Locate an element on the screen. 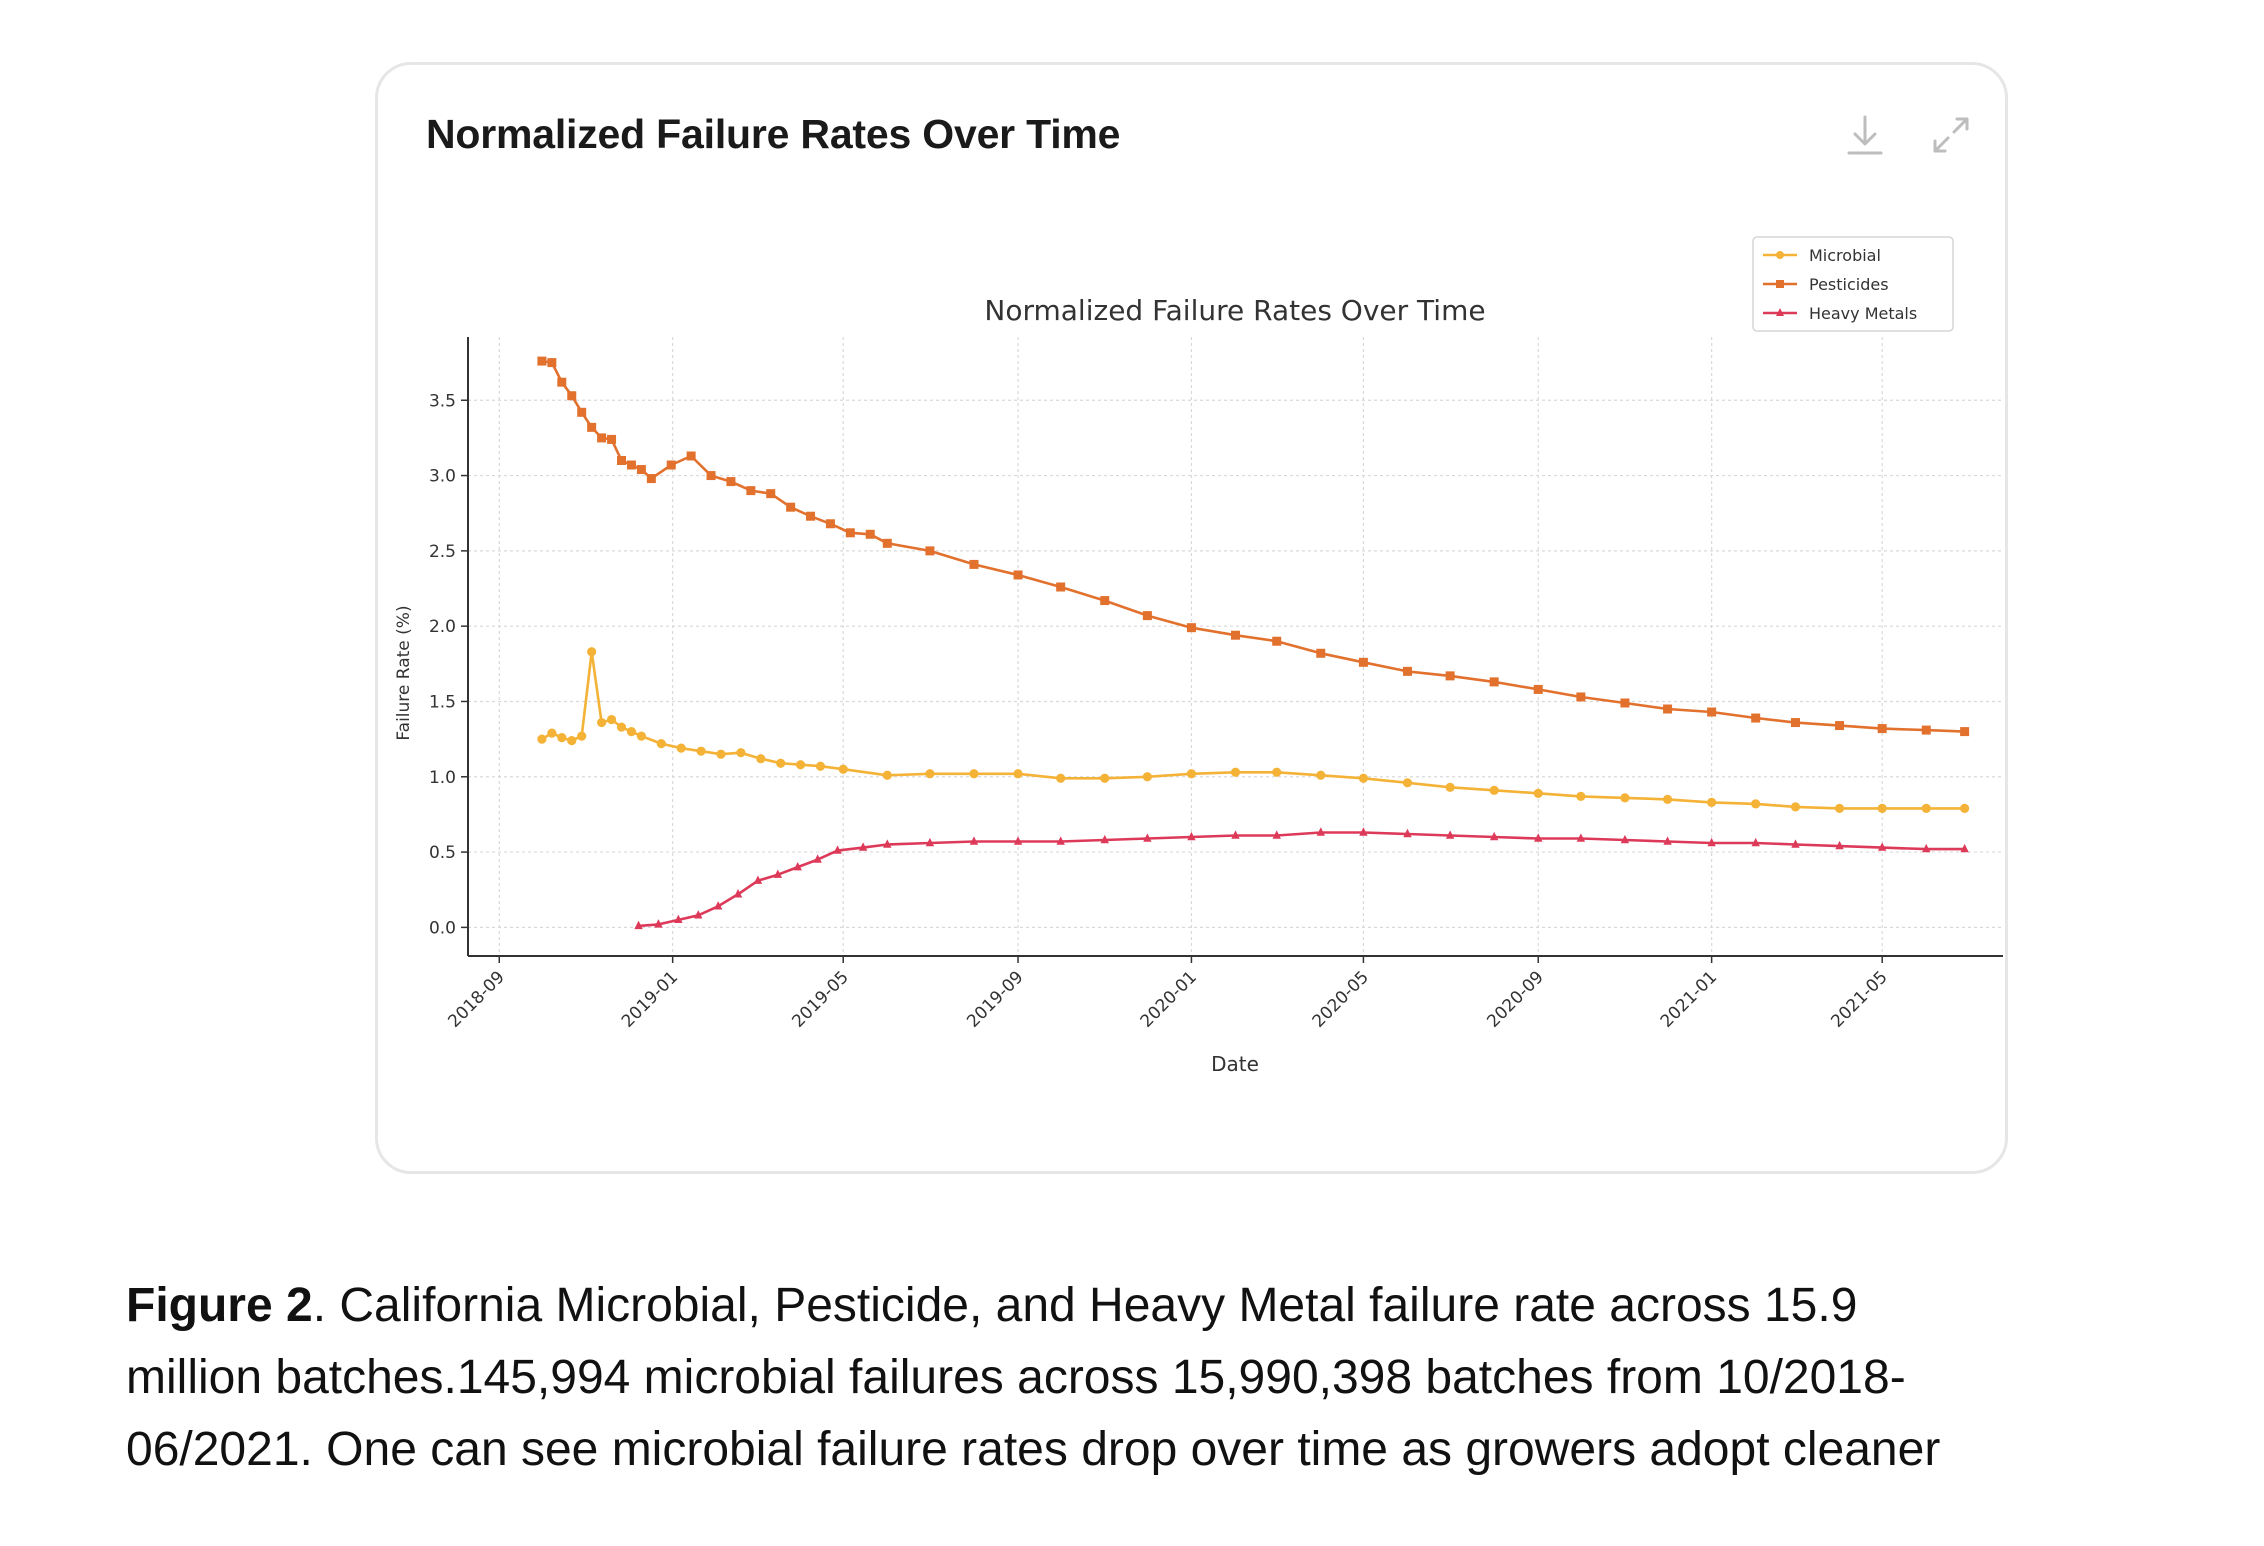 This screenshot has width=2264, height=1546. legend-label: Heavy Metals is located at coordinates (1863, 313).